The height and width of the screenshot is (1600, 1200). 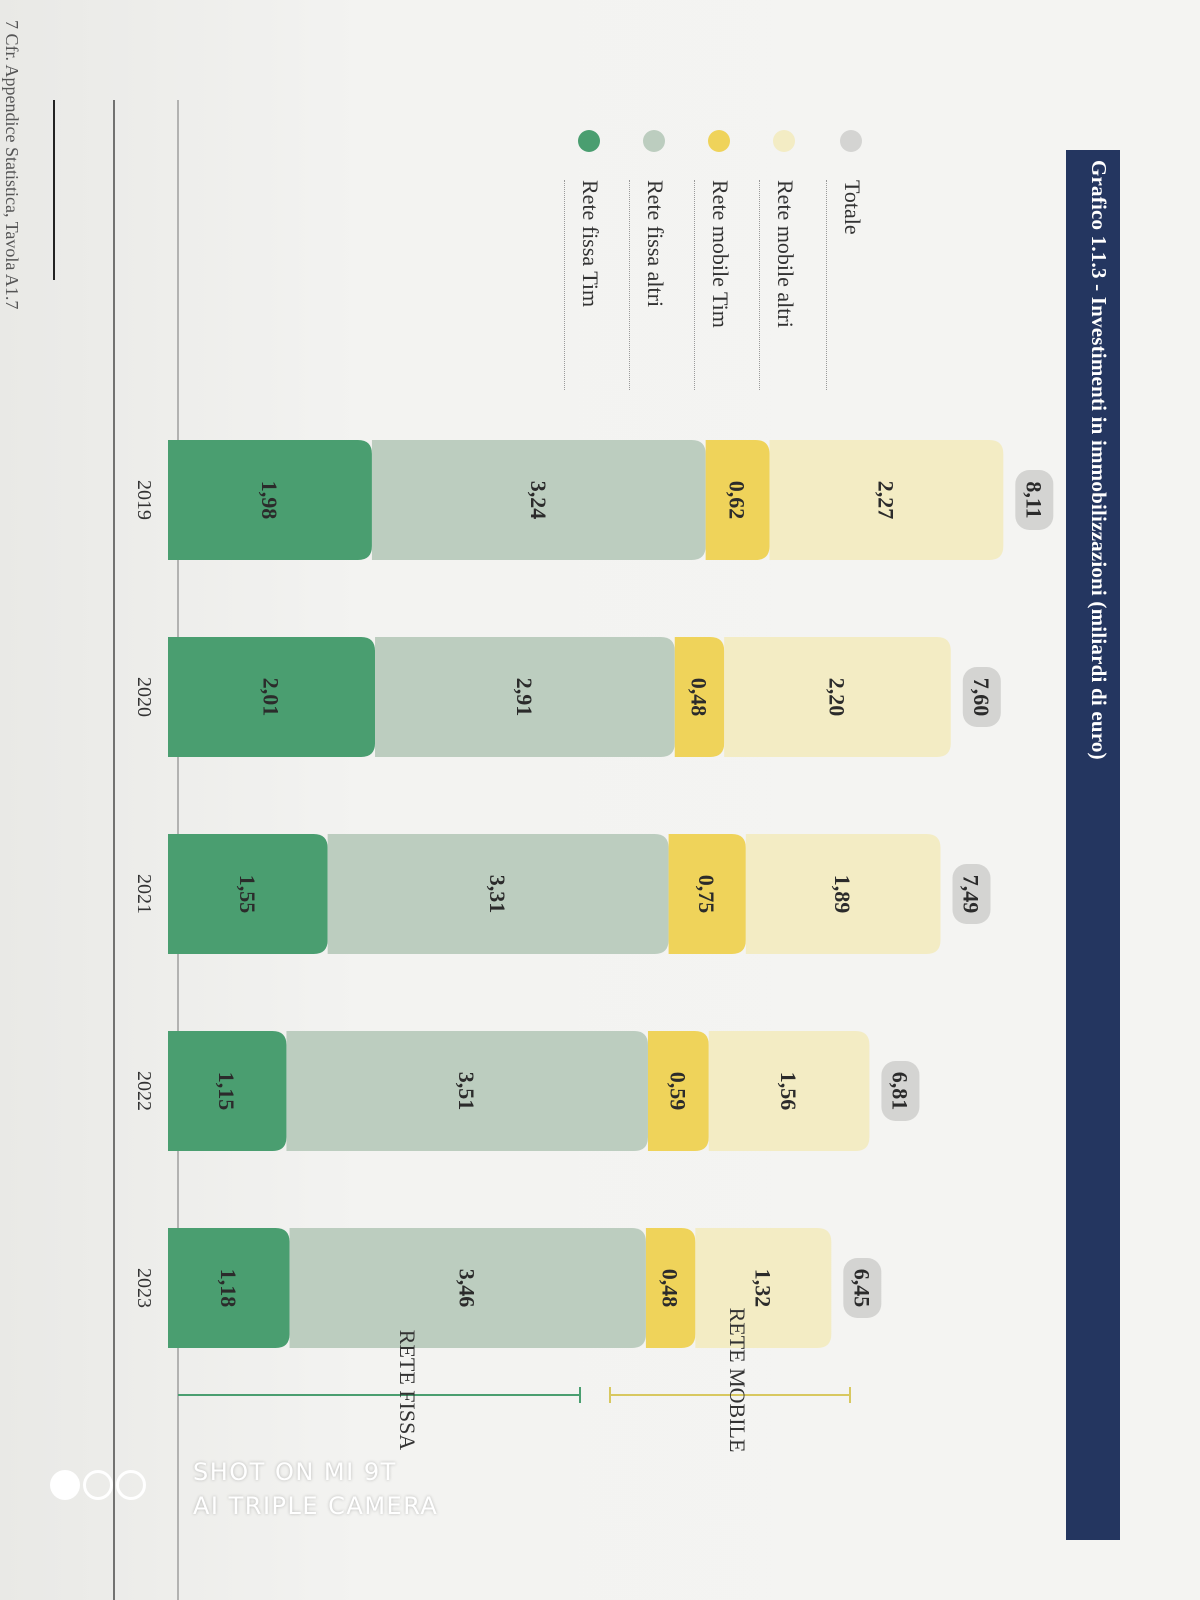 I want to click on bar-value-label: 1,89, so click(x=842, y=894).